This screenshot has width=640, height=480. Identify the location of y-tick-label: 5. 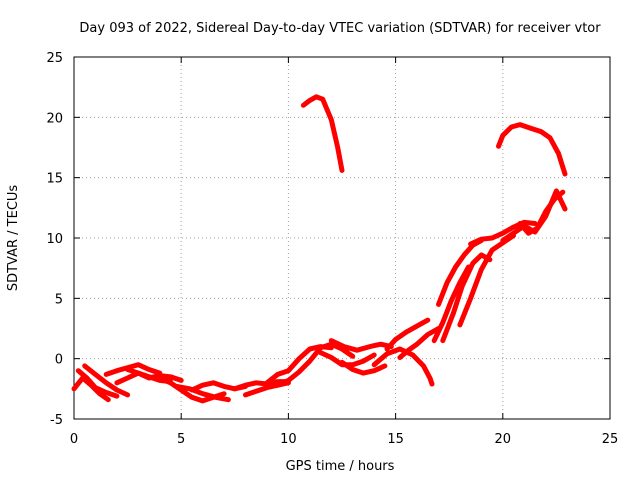
(59, 299).